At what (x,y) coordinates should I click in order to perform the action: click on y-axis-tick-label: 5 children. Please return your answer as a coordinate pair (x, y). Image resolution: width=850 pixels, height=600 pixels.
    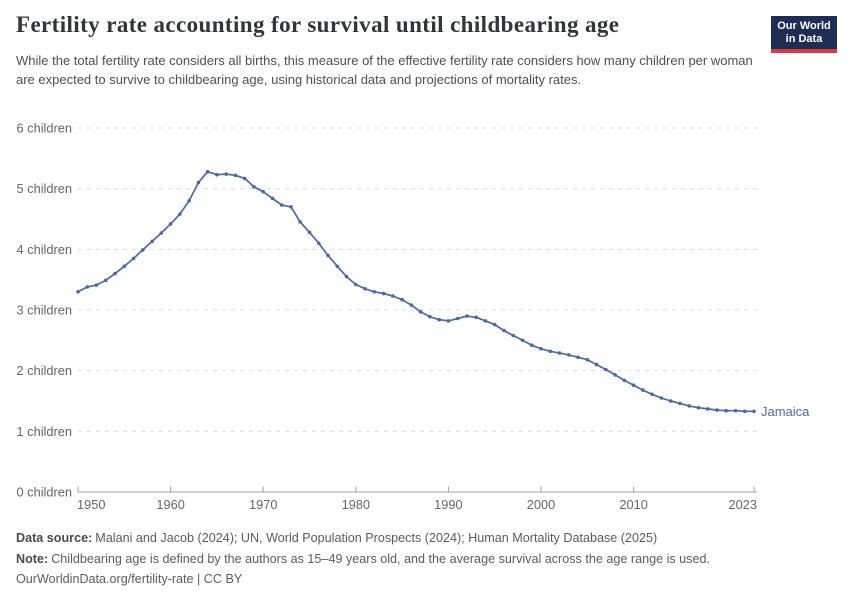
    Looking at the image, I should click on (45, 188).